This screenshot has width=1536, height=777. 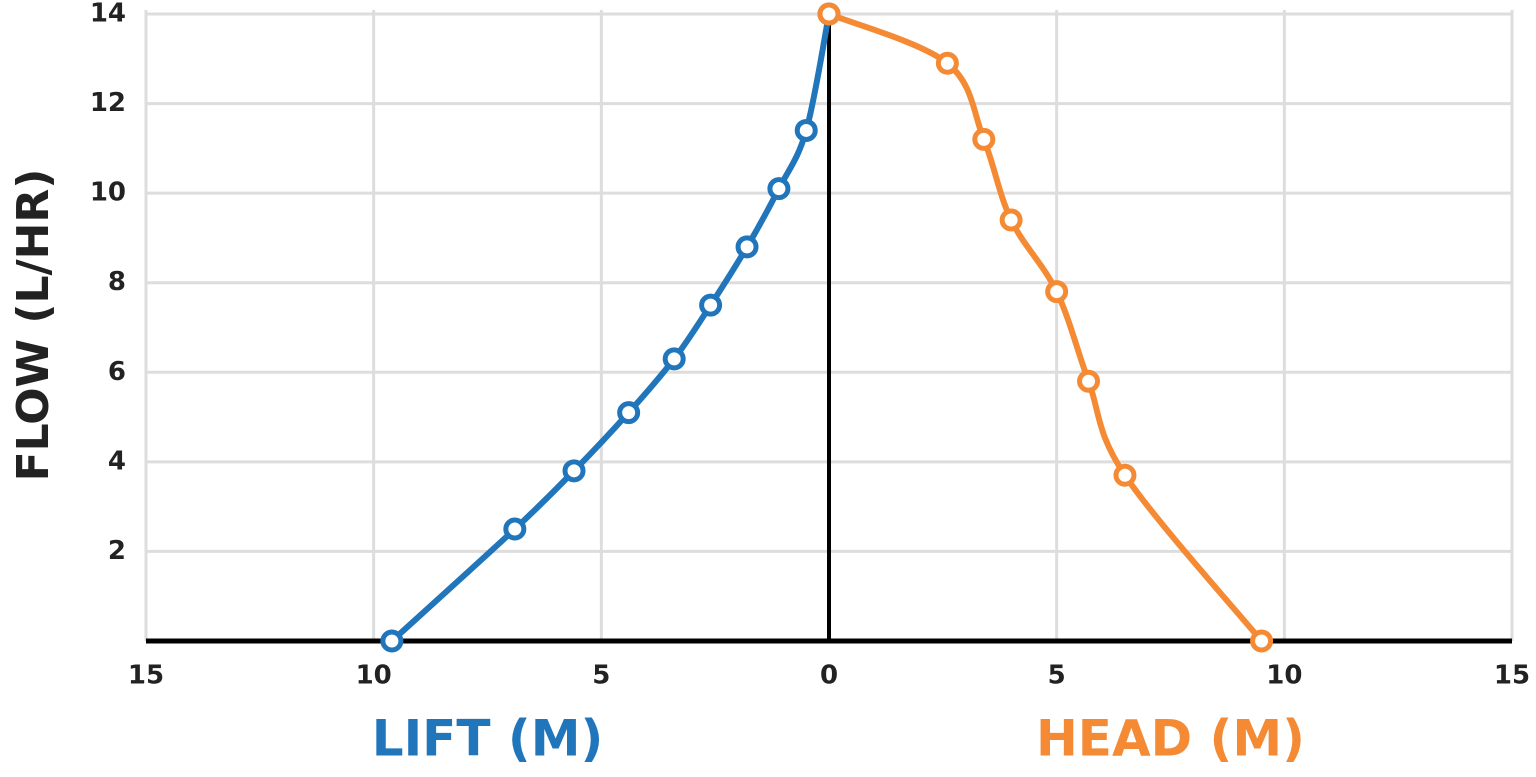 What do you see at coordinates (108, 14) in the screenshot?
I see `y-tick-label: 14` at bounding box center [108, 14].